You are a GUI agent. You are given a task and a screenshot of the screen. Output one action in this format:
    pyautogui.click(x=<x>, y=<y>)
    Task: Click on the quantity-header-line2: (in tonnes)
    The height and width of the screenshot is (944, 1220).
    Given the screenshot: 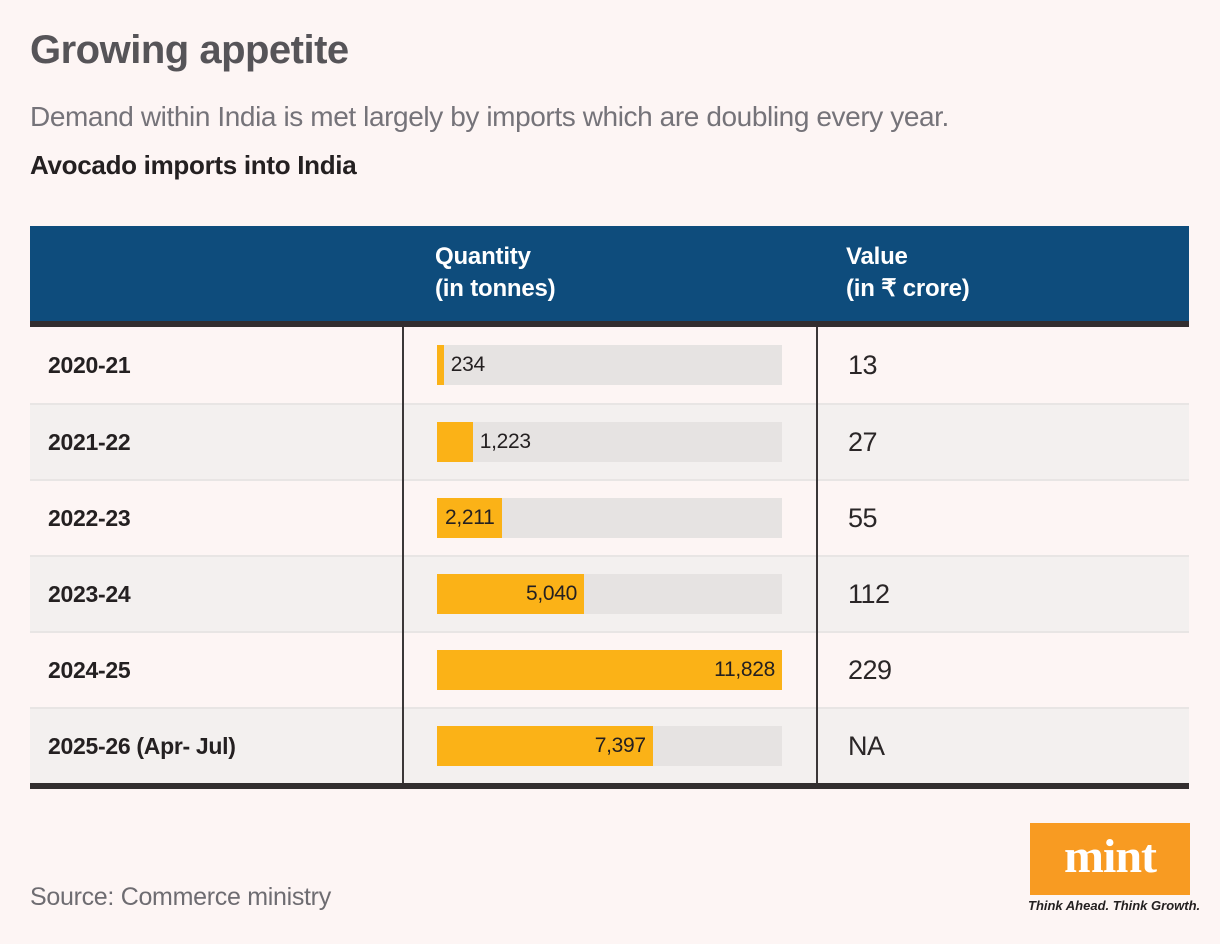 What is the action you would take?
    pyautogui.click(x=495, y=288)
    